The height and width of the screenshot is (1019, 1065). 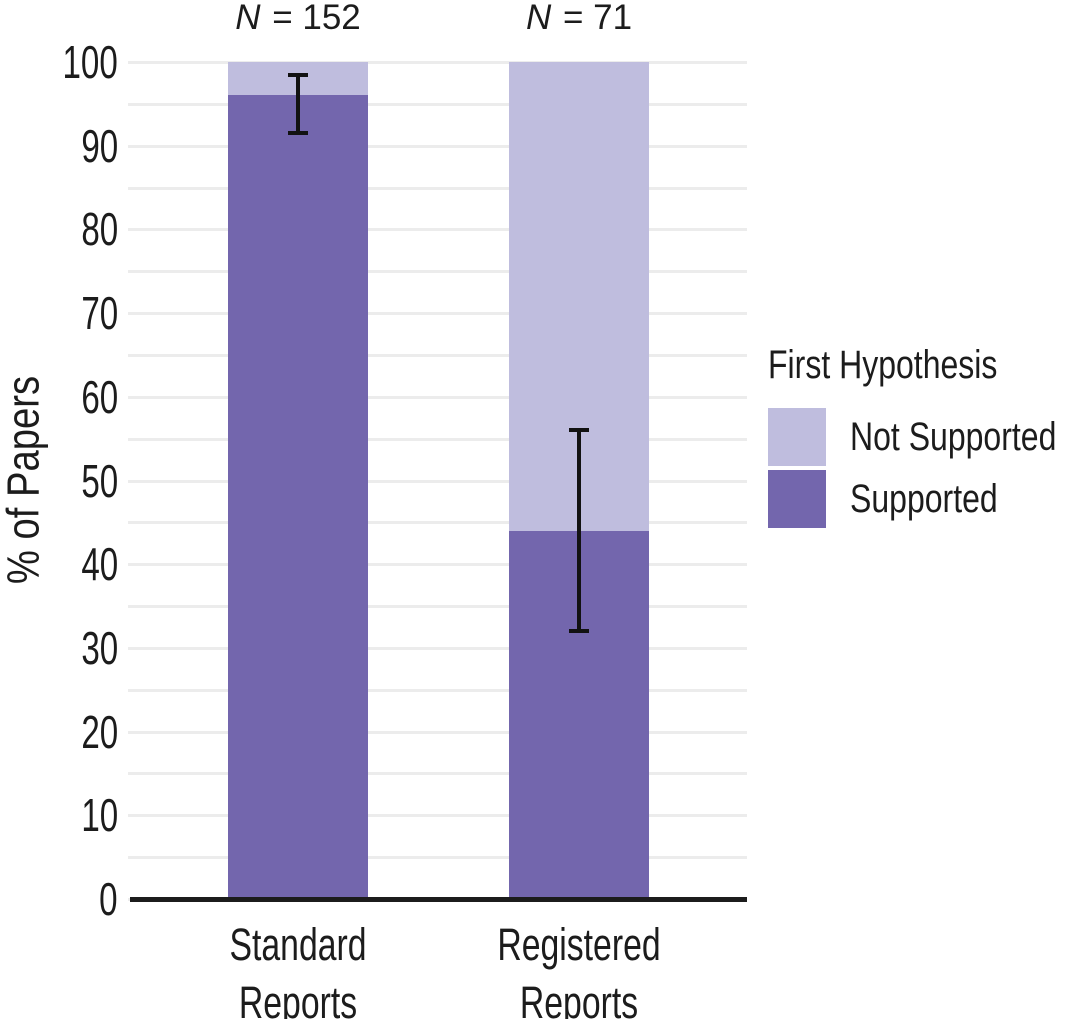 I want to click on y-tick-label-60: 60, so click(x=99, y=396).